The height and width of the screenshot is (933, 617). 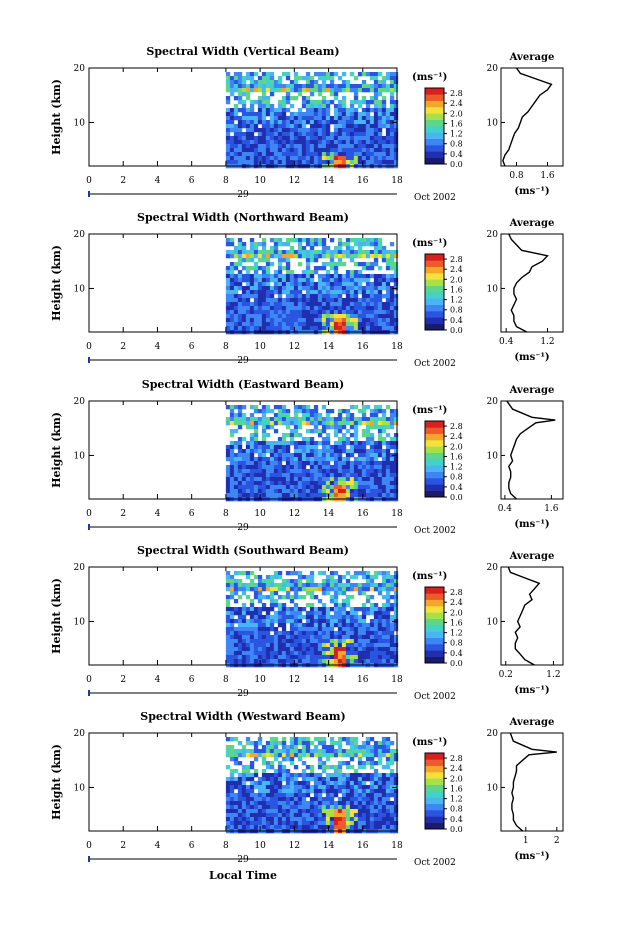 I want to click on profile-x-tick-label: 1.6, so click(x=547, y=176).